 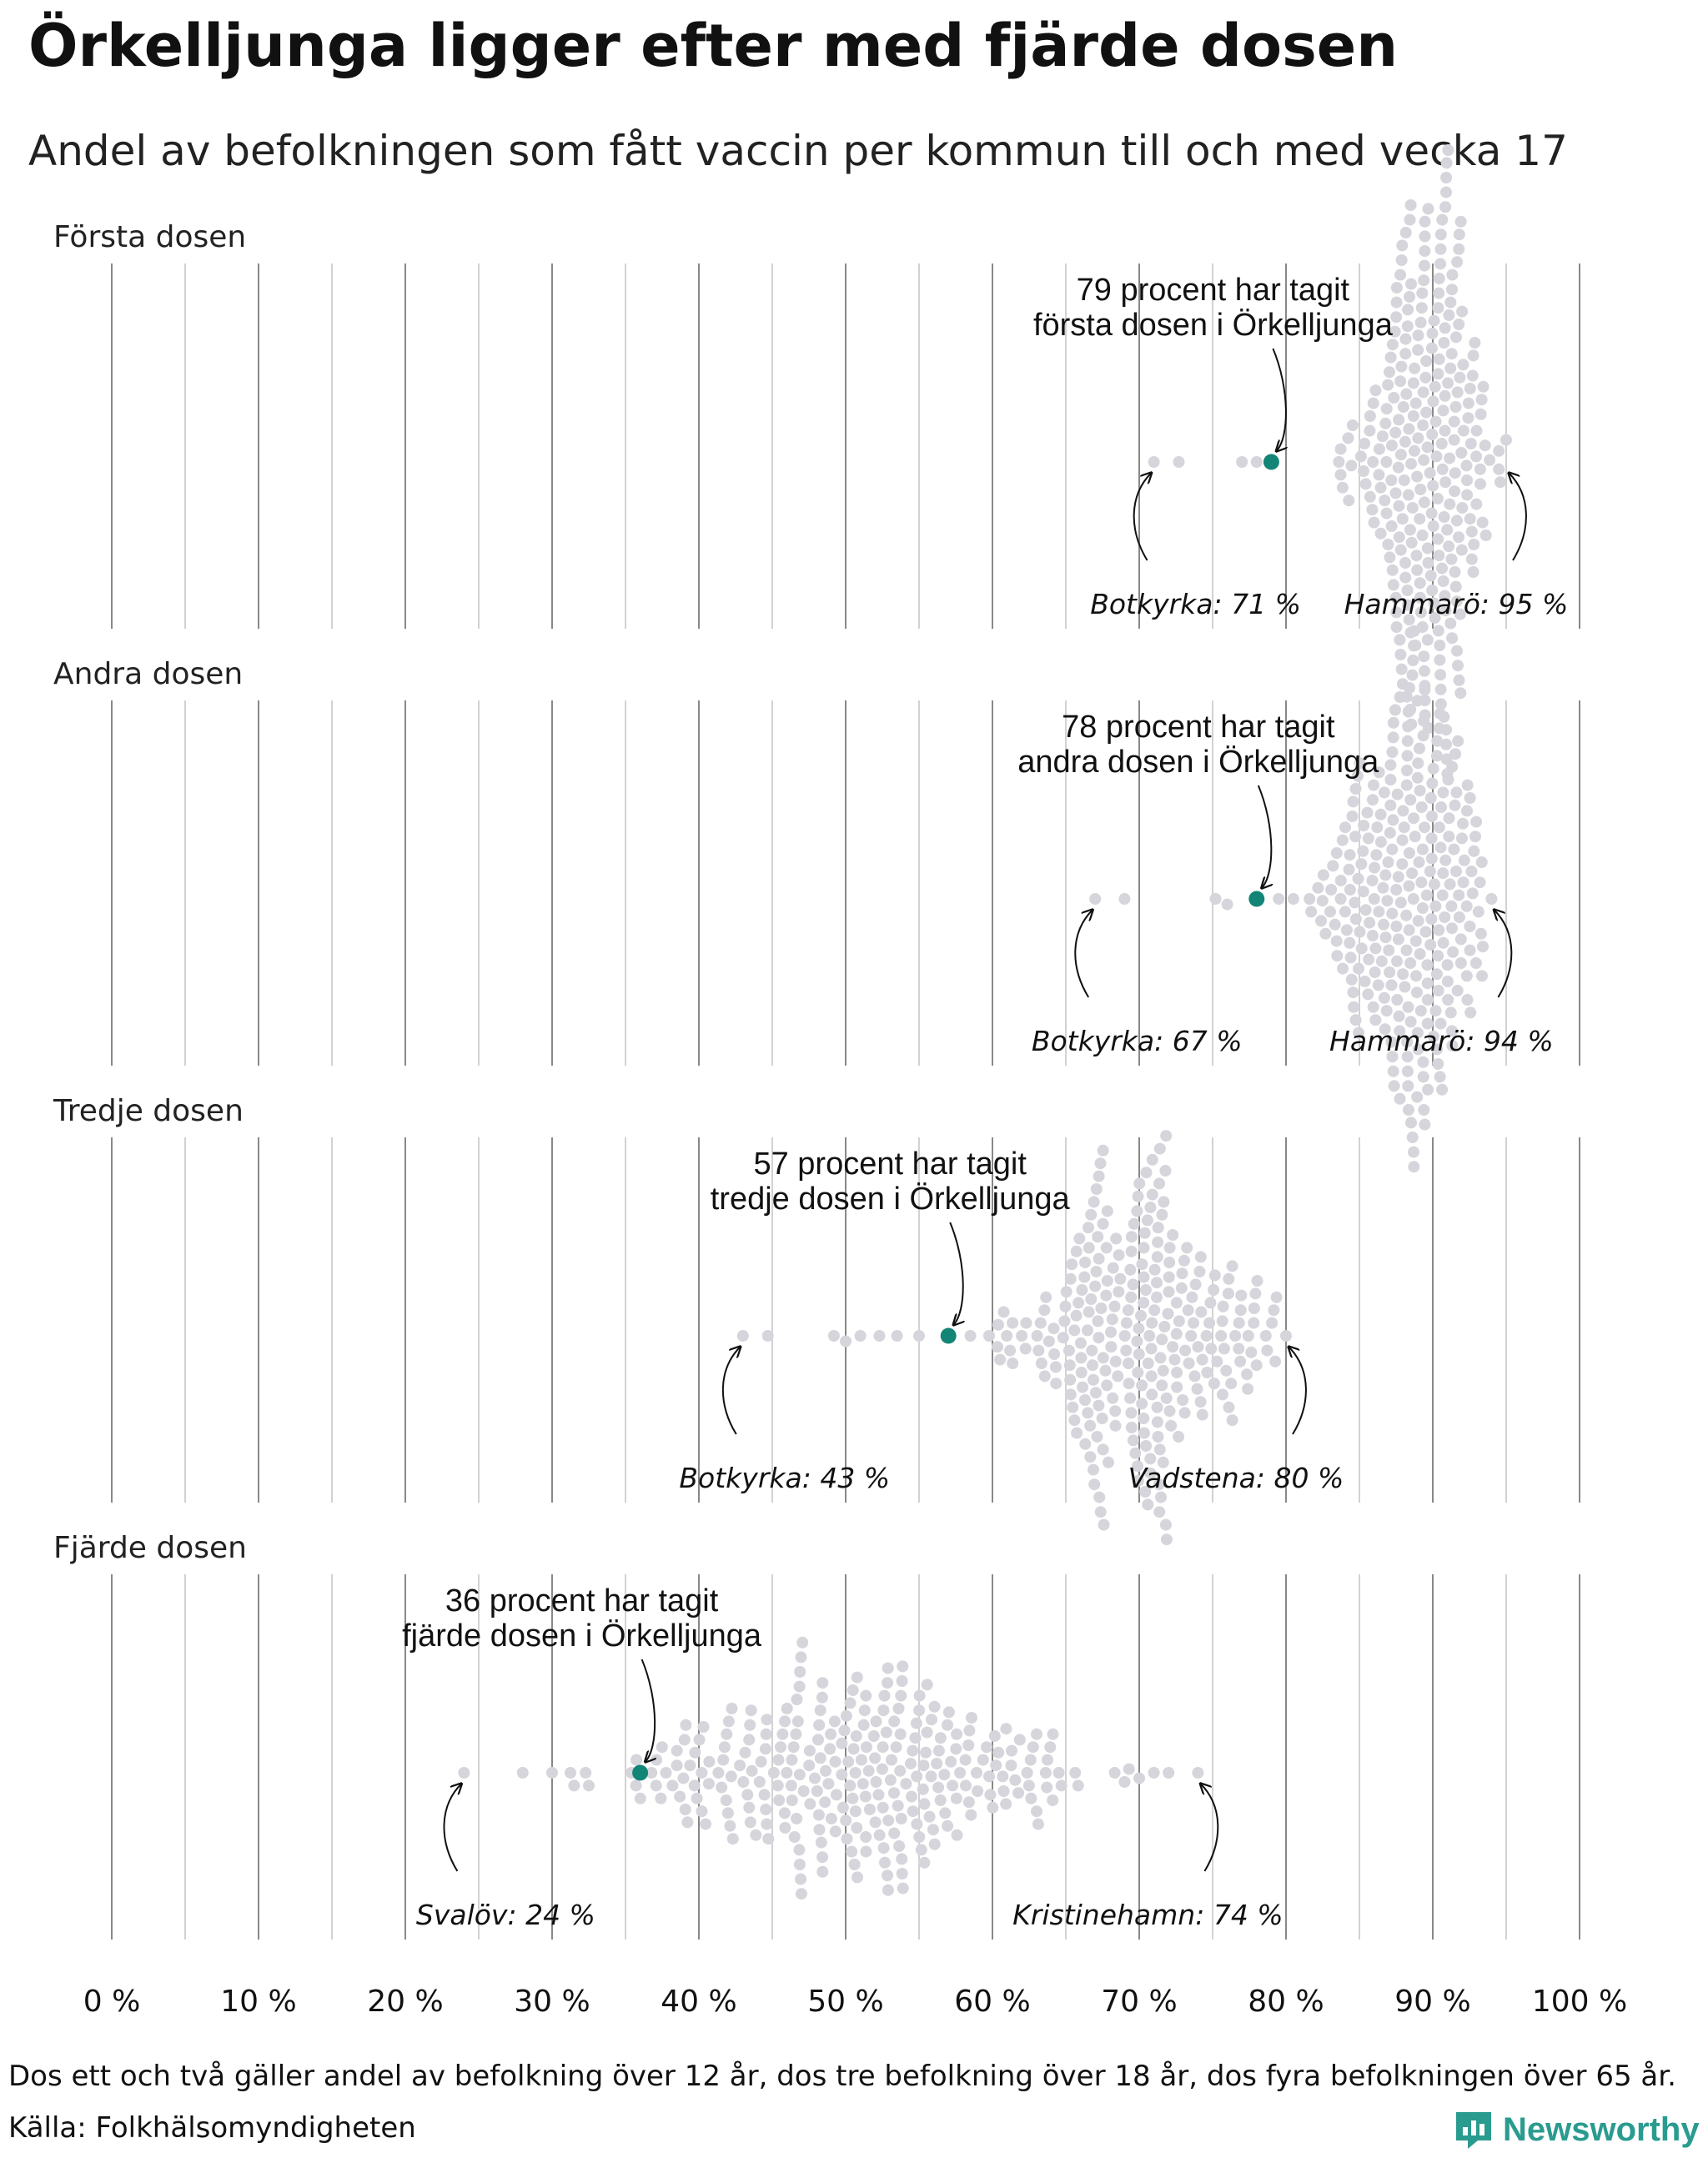 What do you see at coordinates (258, 2002) in the screenshot?
I see `x-tick-label: 10 %` at bounding box center [258, 2002].